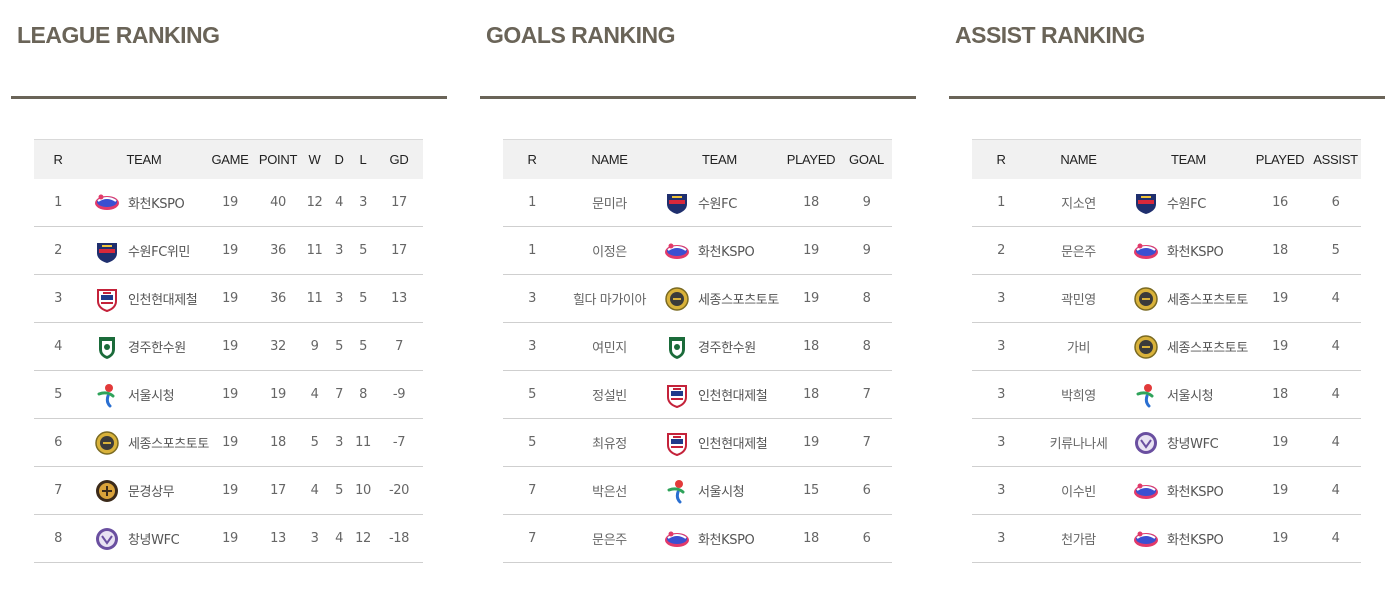 The height and width of the screenshot is (609, 1392). What do you see at coordinates (363, 250) in the screenshot?
I see `l-cell: 5` at bounding box center [363, 250].